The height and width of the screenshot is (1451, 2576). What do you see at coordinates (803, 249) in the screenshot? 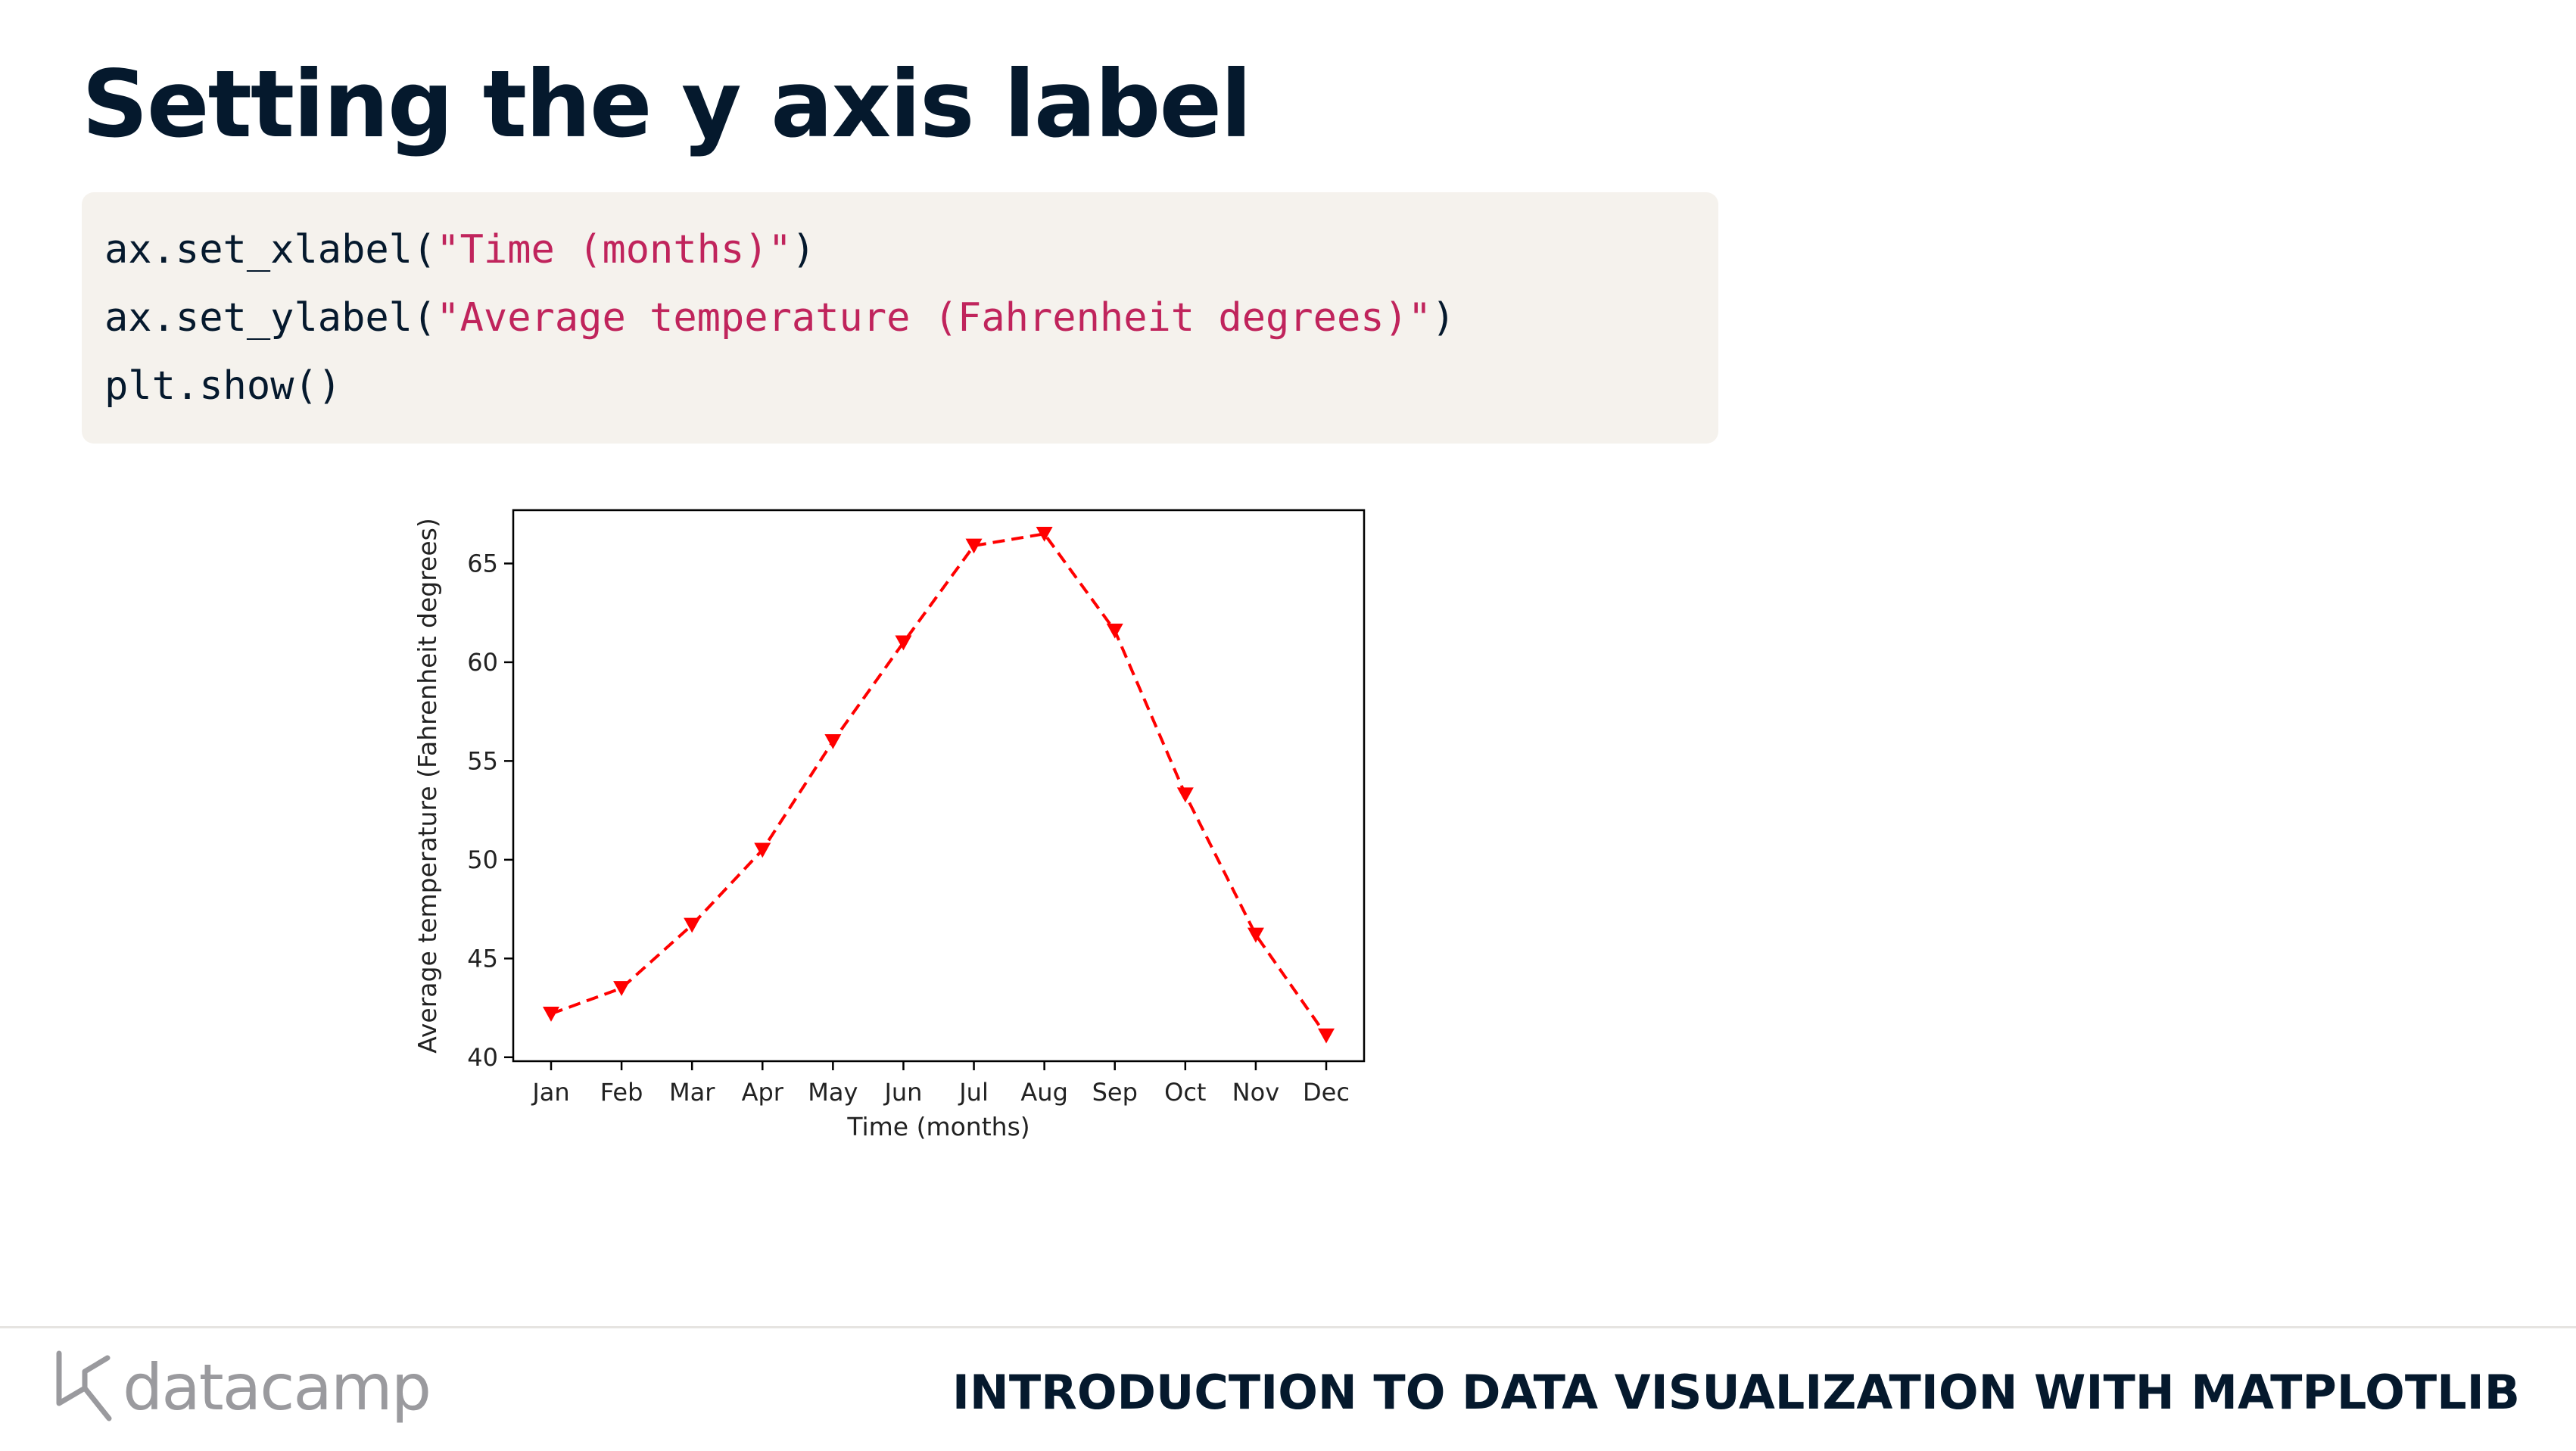
I see `code-line-1-close: )` at bounding box center [803, 249].